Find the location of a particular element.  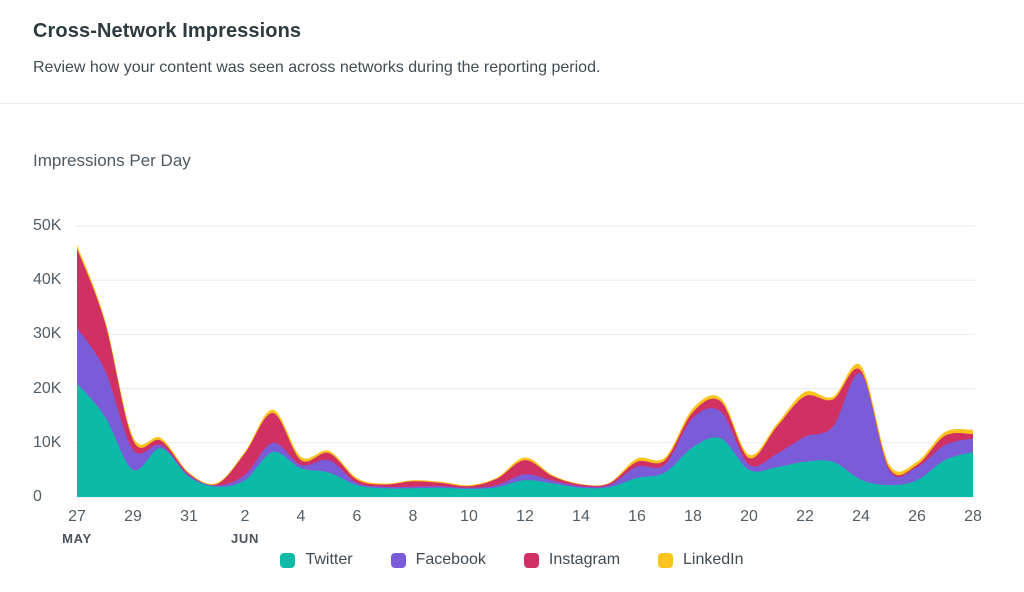

y-axis-label: 40K is located at coordinates (47, 280).